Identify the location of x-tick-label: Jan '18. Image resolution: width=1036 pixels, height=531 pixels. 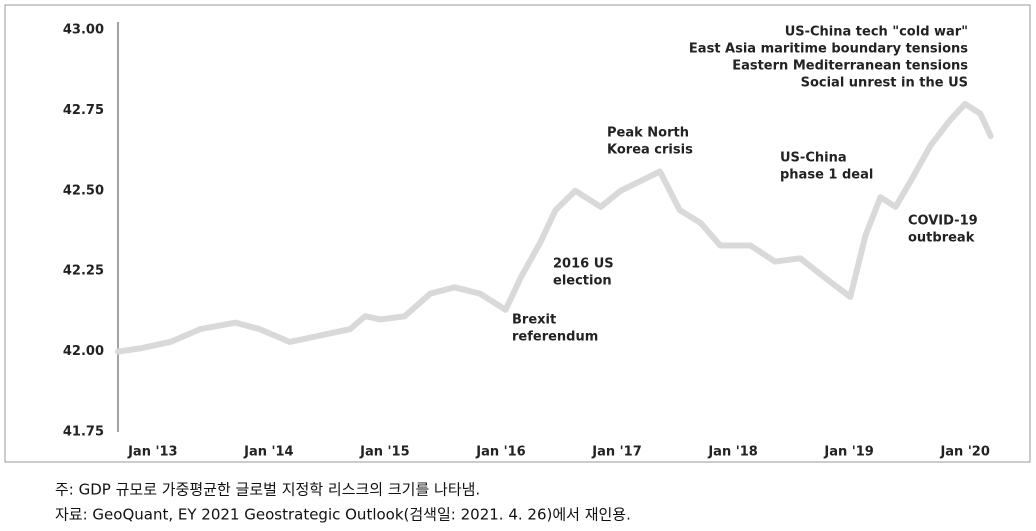
(732, 452).